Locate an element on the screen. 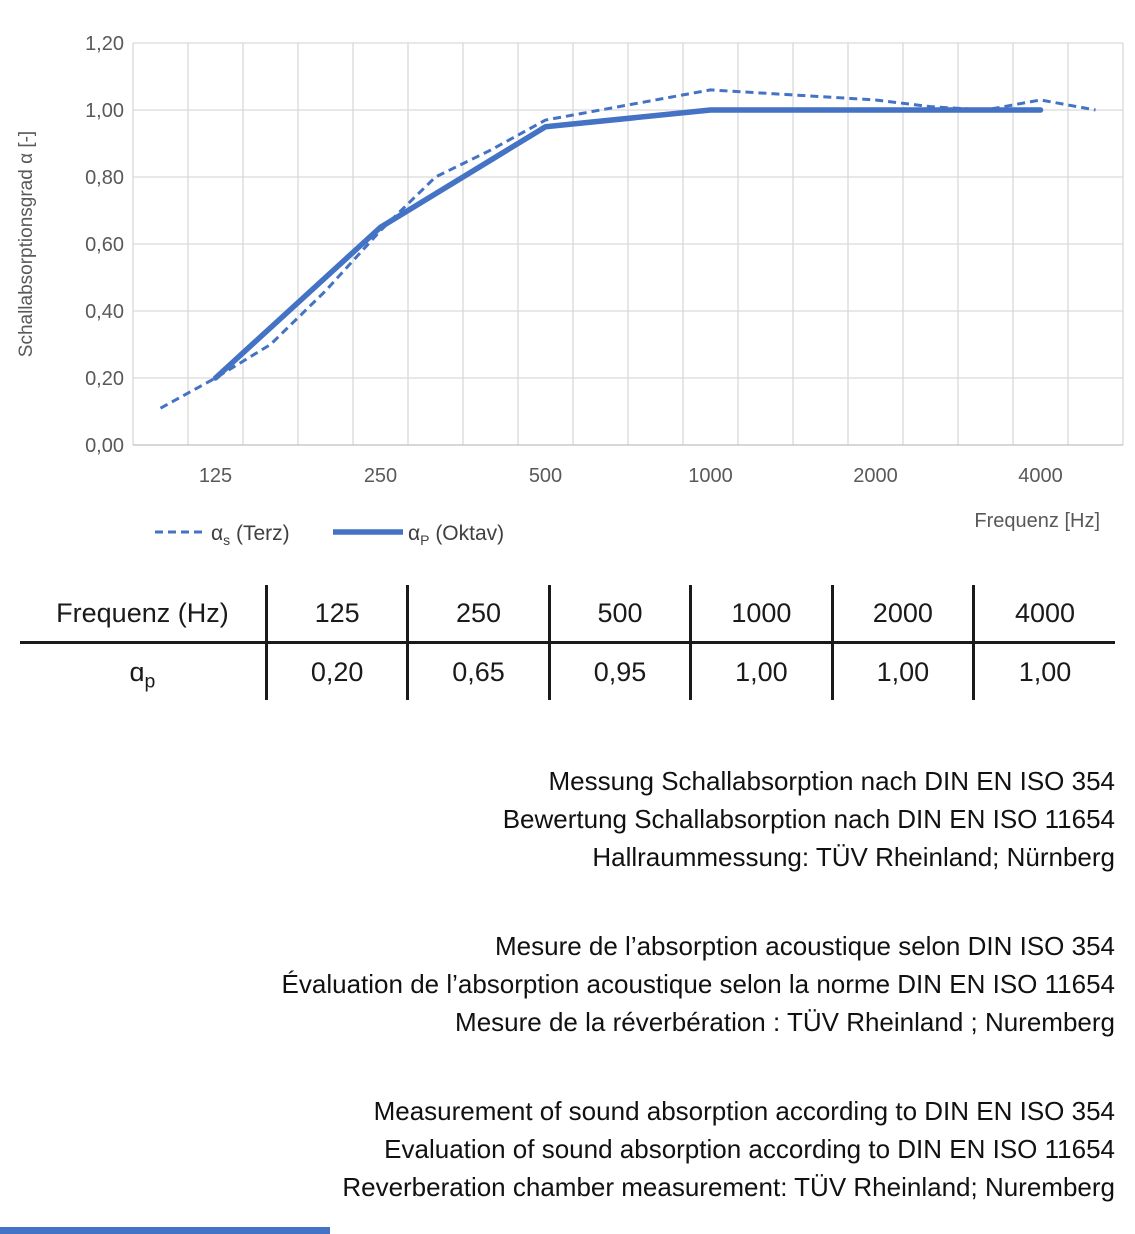 The width and height of the screenshot is (1135, 1234). chart-legend: αs (Terz) αP (Oktav) is located at coordinates (329, 535).